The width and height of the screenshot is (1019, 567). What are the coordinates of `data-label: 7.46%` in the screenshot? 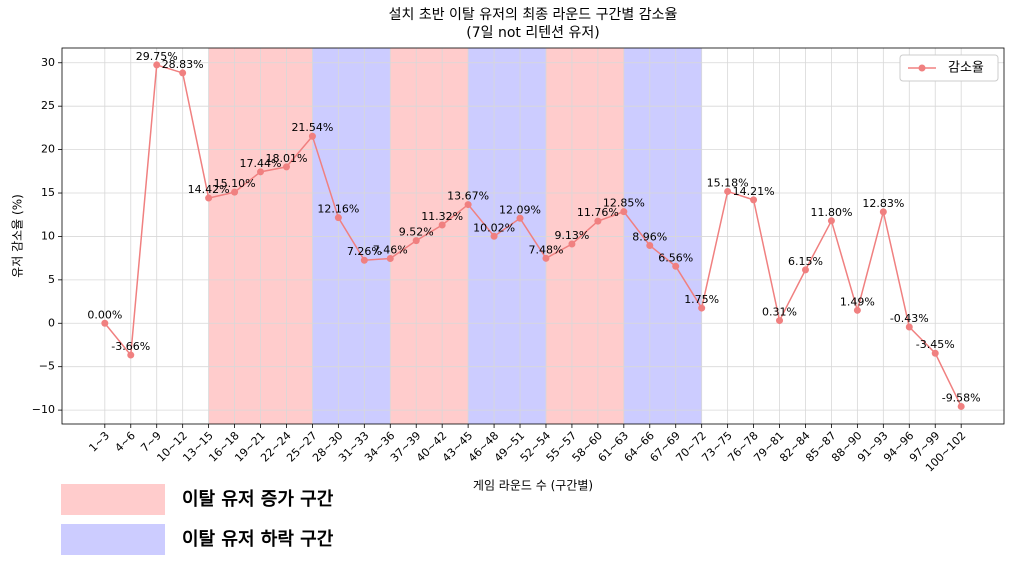 It's located at (390, 249).